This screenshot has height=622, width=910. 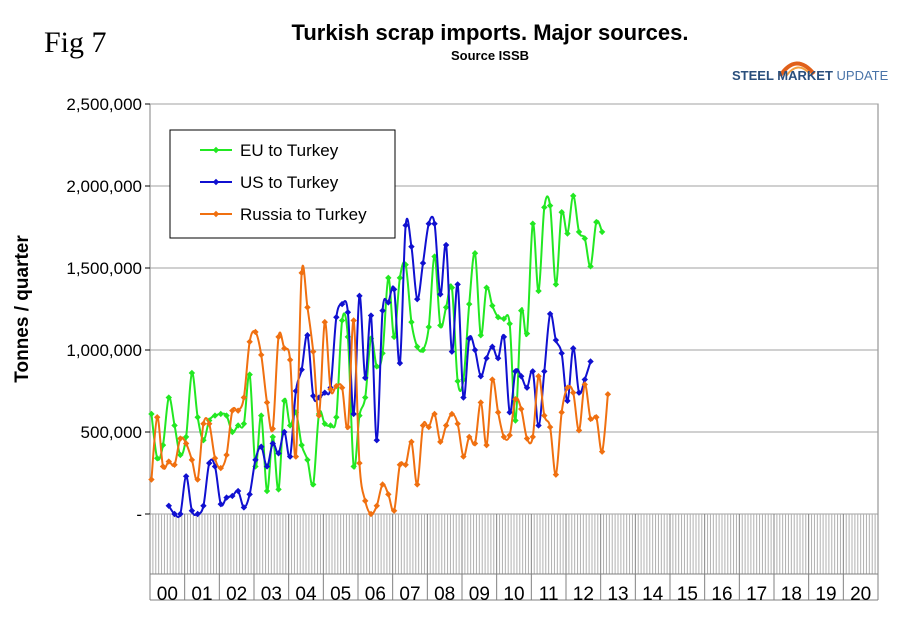 What do you see at coordinates (303, 214) in the screenshot?
I see `legend-label: Russia to Turkey` at bounding box center [303, 214].